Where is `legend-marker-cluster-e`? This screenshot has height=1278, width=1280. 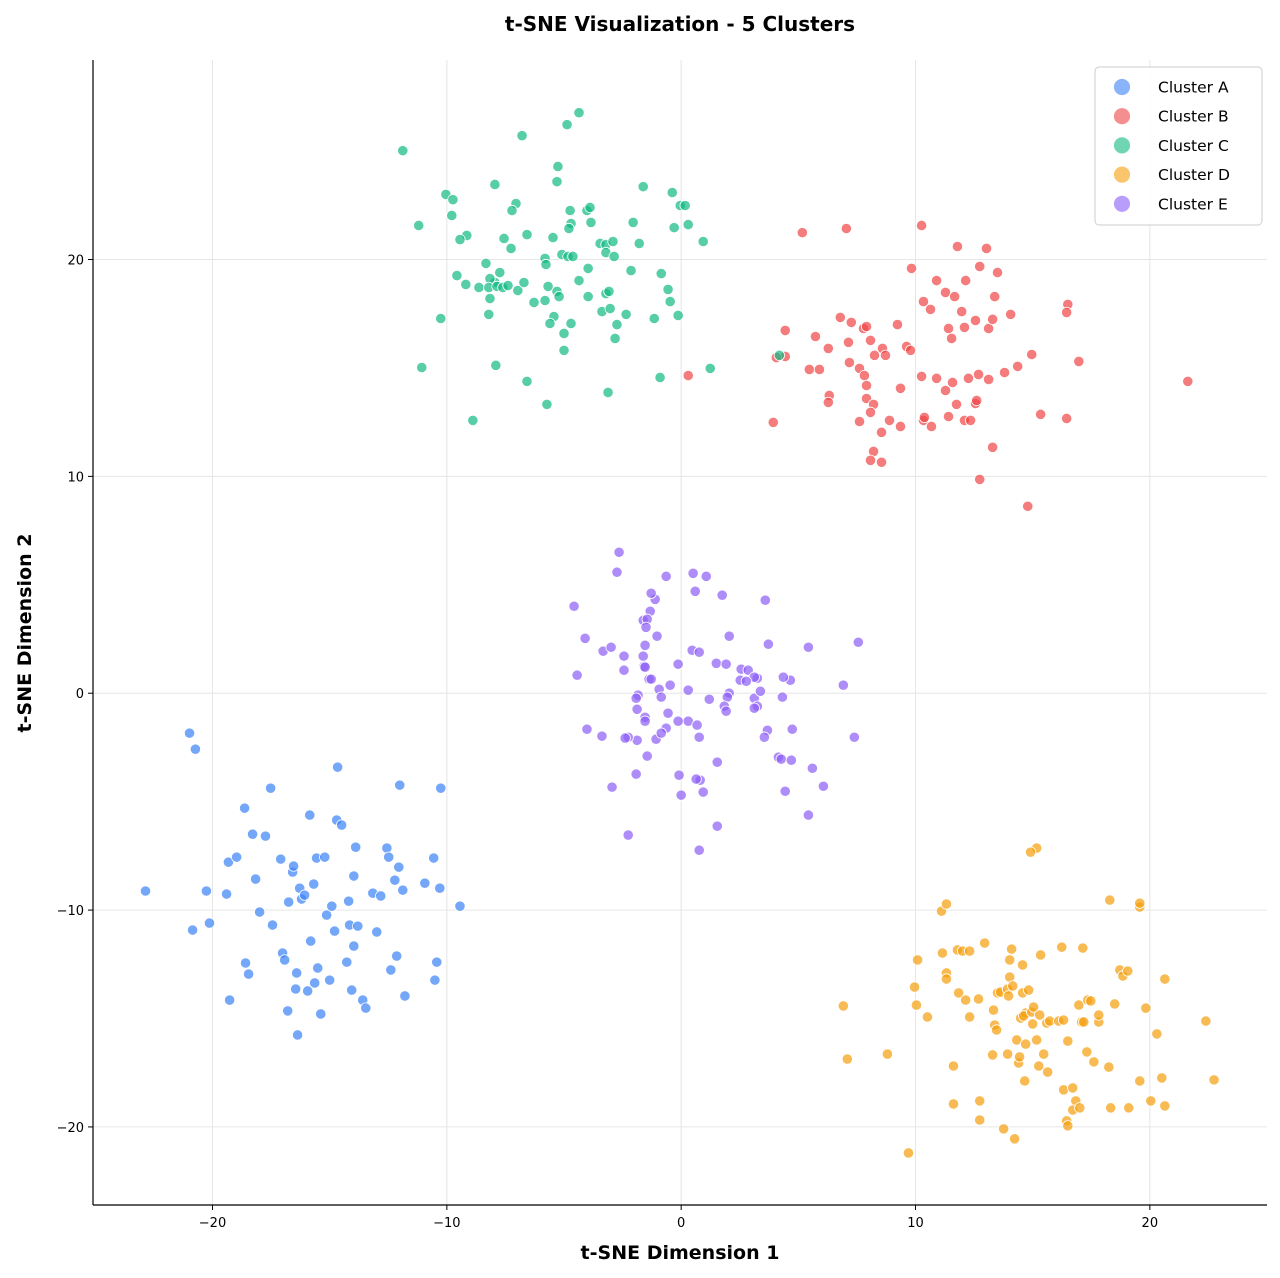
legend-marker-cluster-e is located at coordinates (1122, 203).